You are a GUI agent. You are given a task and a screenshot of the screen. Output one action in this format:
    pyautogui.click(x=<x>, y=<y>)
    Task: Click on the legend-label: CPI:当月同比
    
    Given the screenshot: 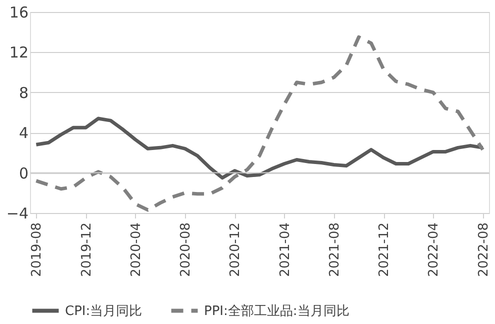 What is the action you would take?
    pyautogui.click(x=103, y=311)
    